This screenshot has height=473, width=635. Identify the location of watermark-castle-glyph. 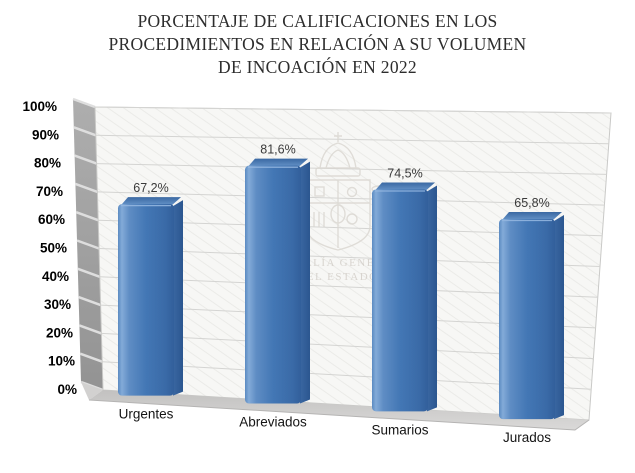
(319, 191).